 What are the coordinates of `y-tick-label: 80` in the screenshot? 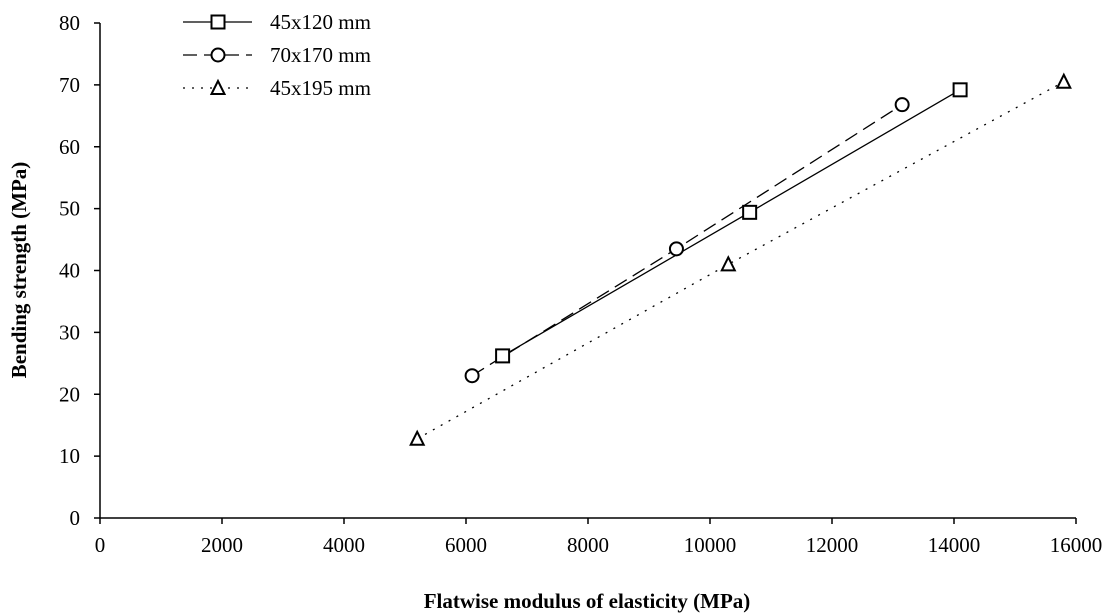 It's located at (69, 23).